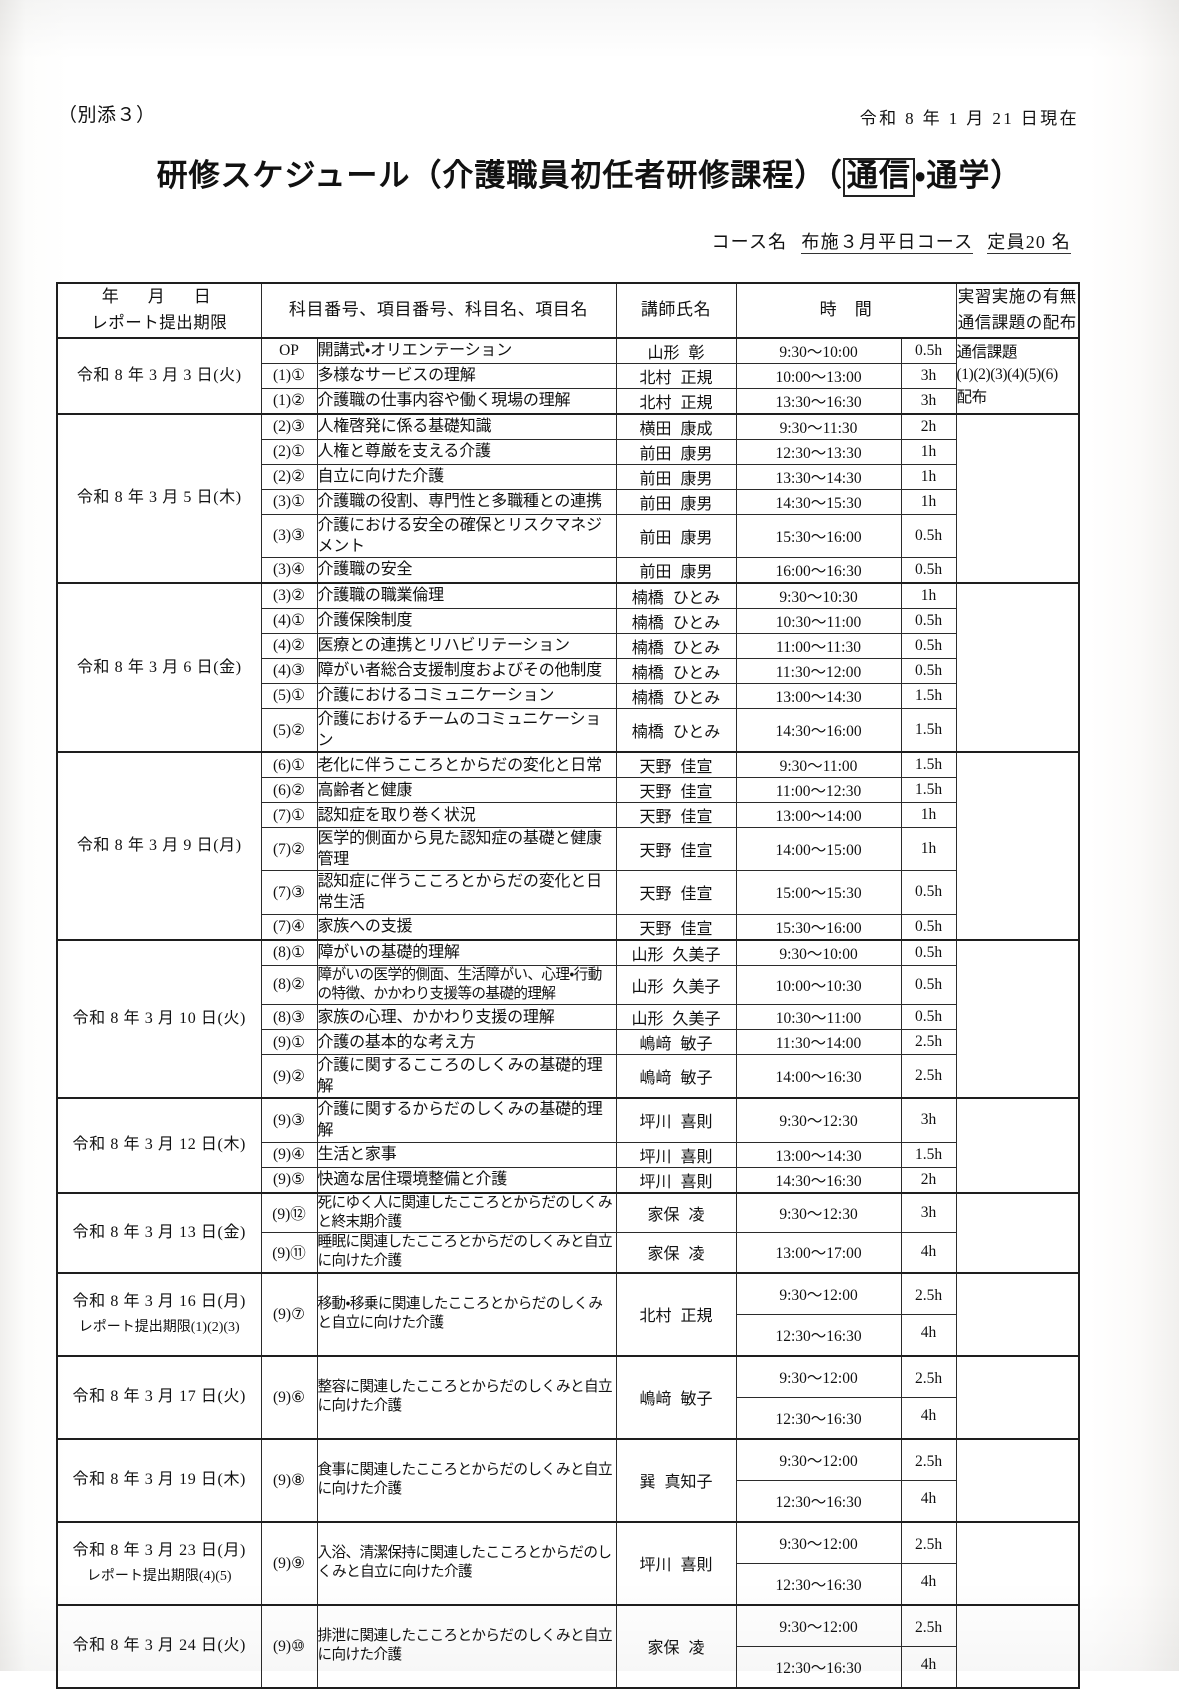 The image size is (1179, 1689). What do you see at coordinates (159, 1479) in the screenshot?
I see `date-value: 令和 8 年 3 月 19 日(木)` at bounding box center [159, 1479].